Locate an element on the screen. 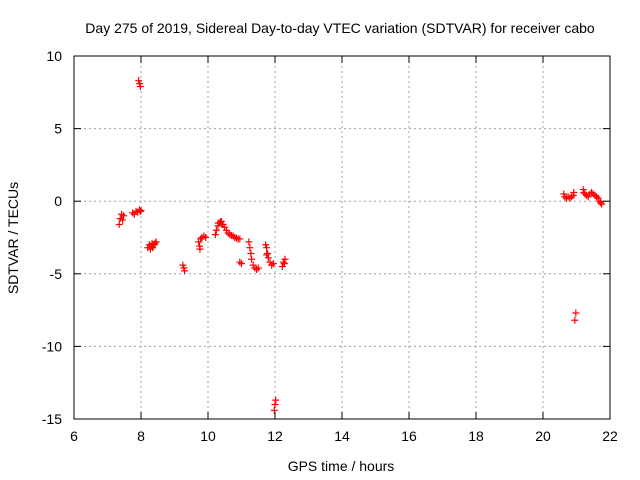 The image size is (640, 480). x-tick-label: 18 is located at coordinates (476, 436).